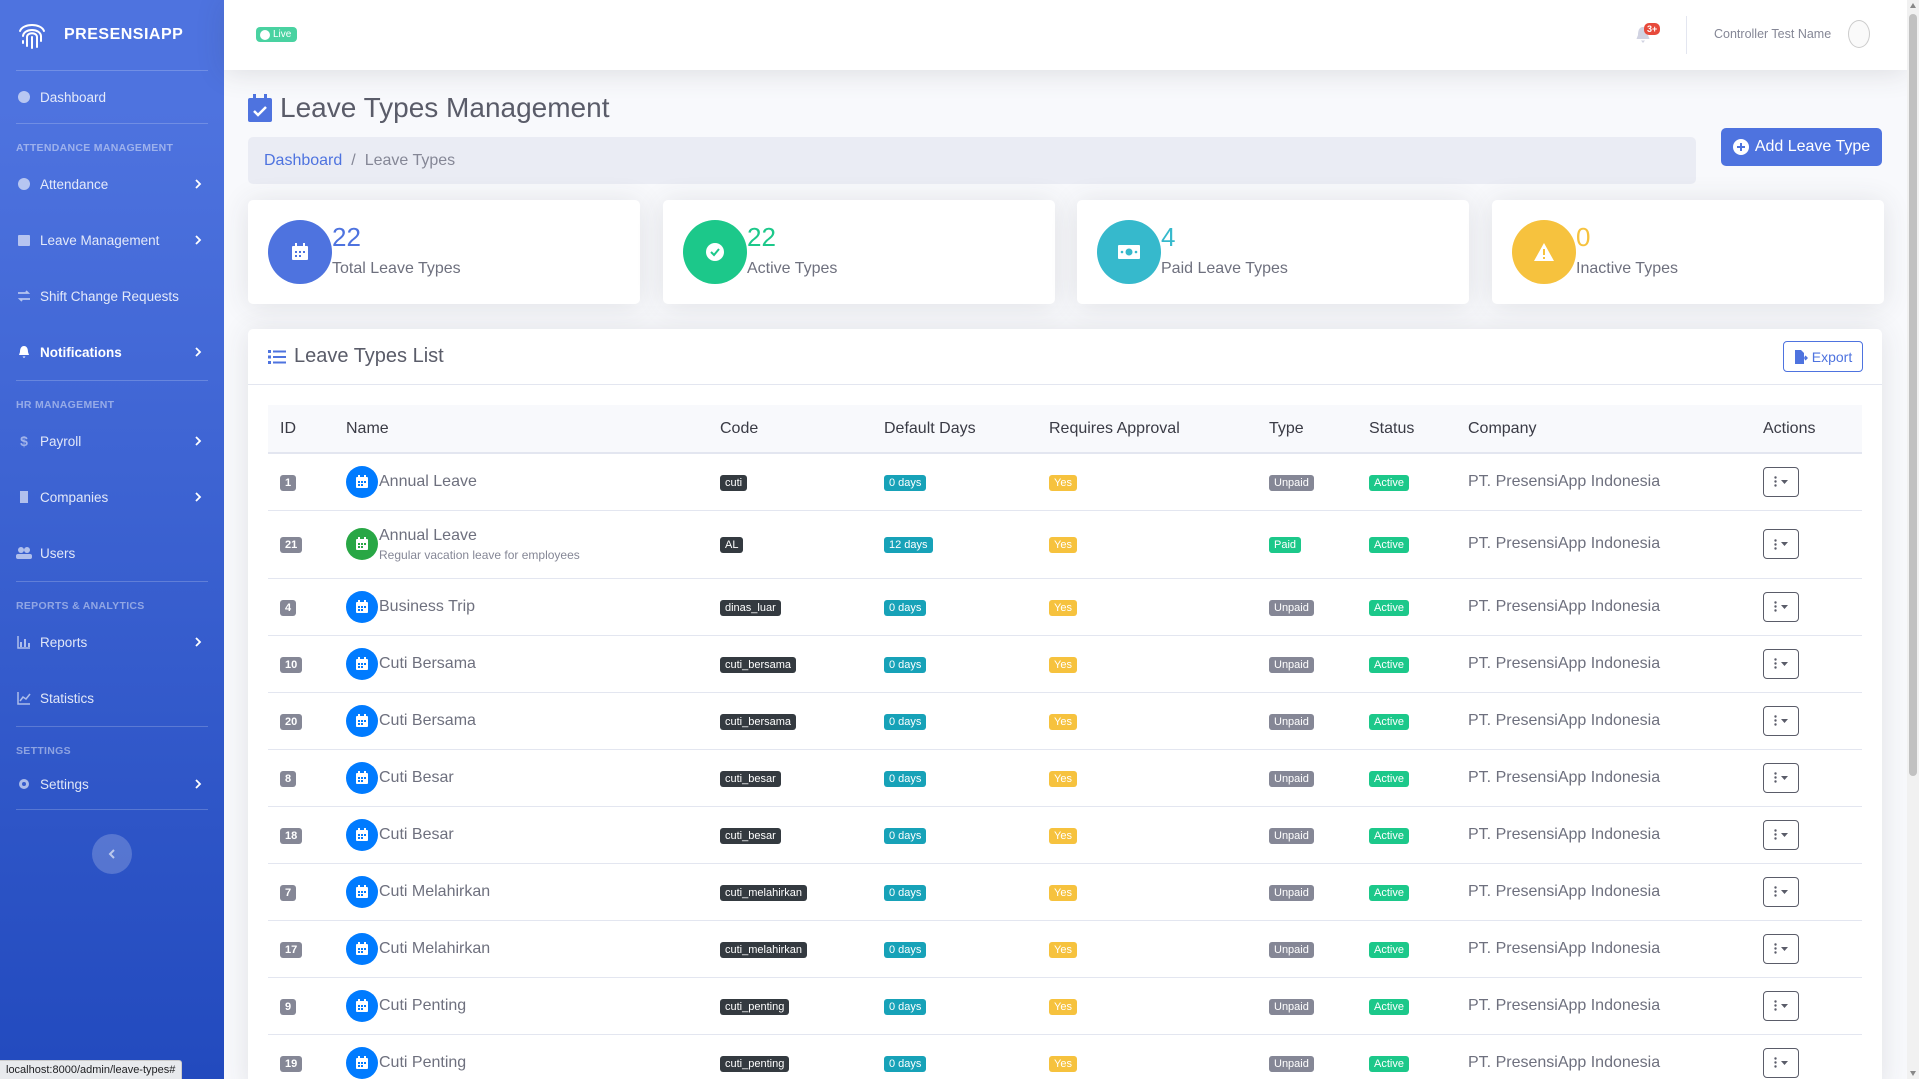 Image resolution: width=1919 pixels, height=1079 pixels. I want to click on sidebar-item-settings: Settings, so click(112, 784).